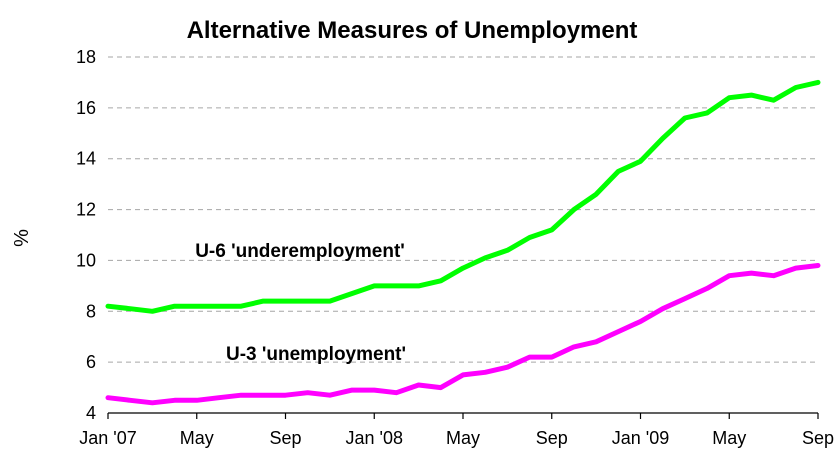 The image size is (836, 461). I want to click on x-tick-label: Jan '09, so click(640, 438).